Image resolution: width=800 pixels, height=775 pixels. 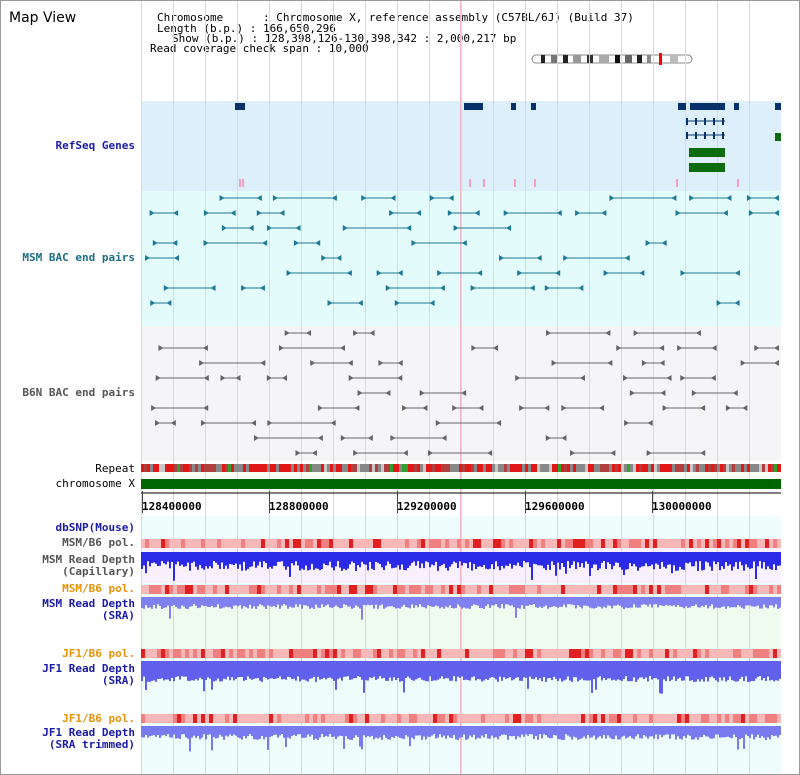 I want to click on dbsnp-track-label: dbSNP(Mouse), so click(x=95, y=527).